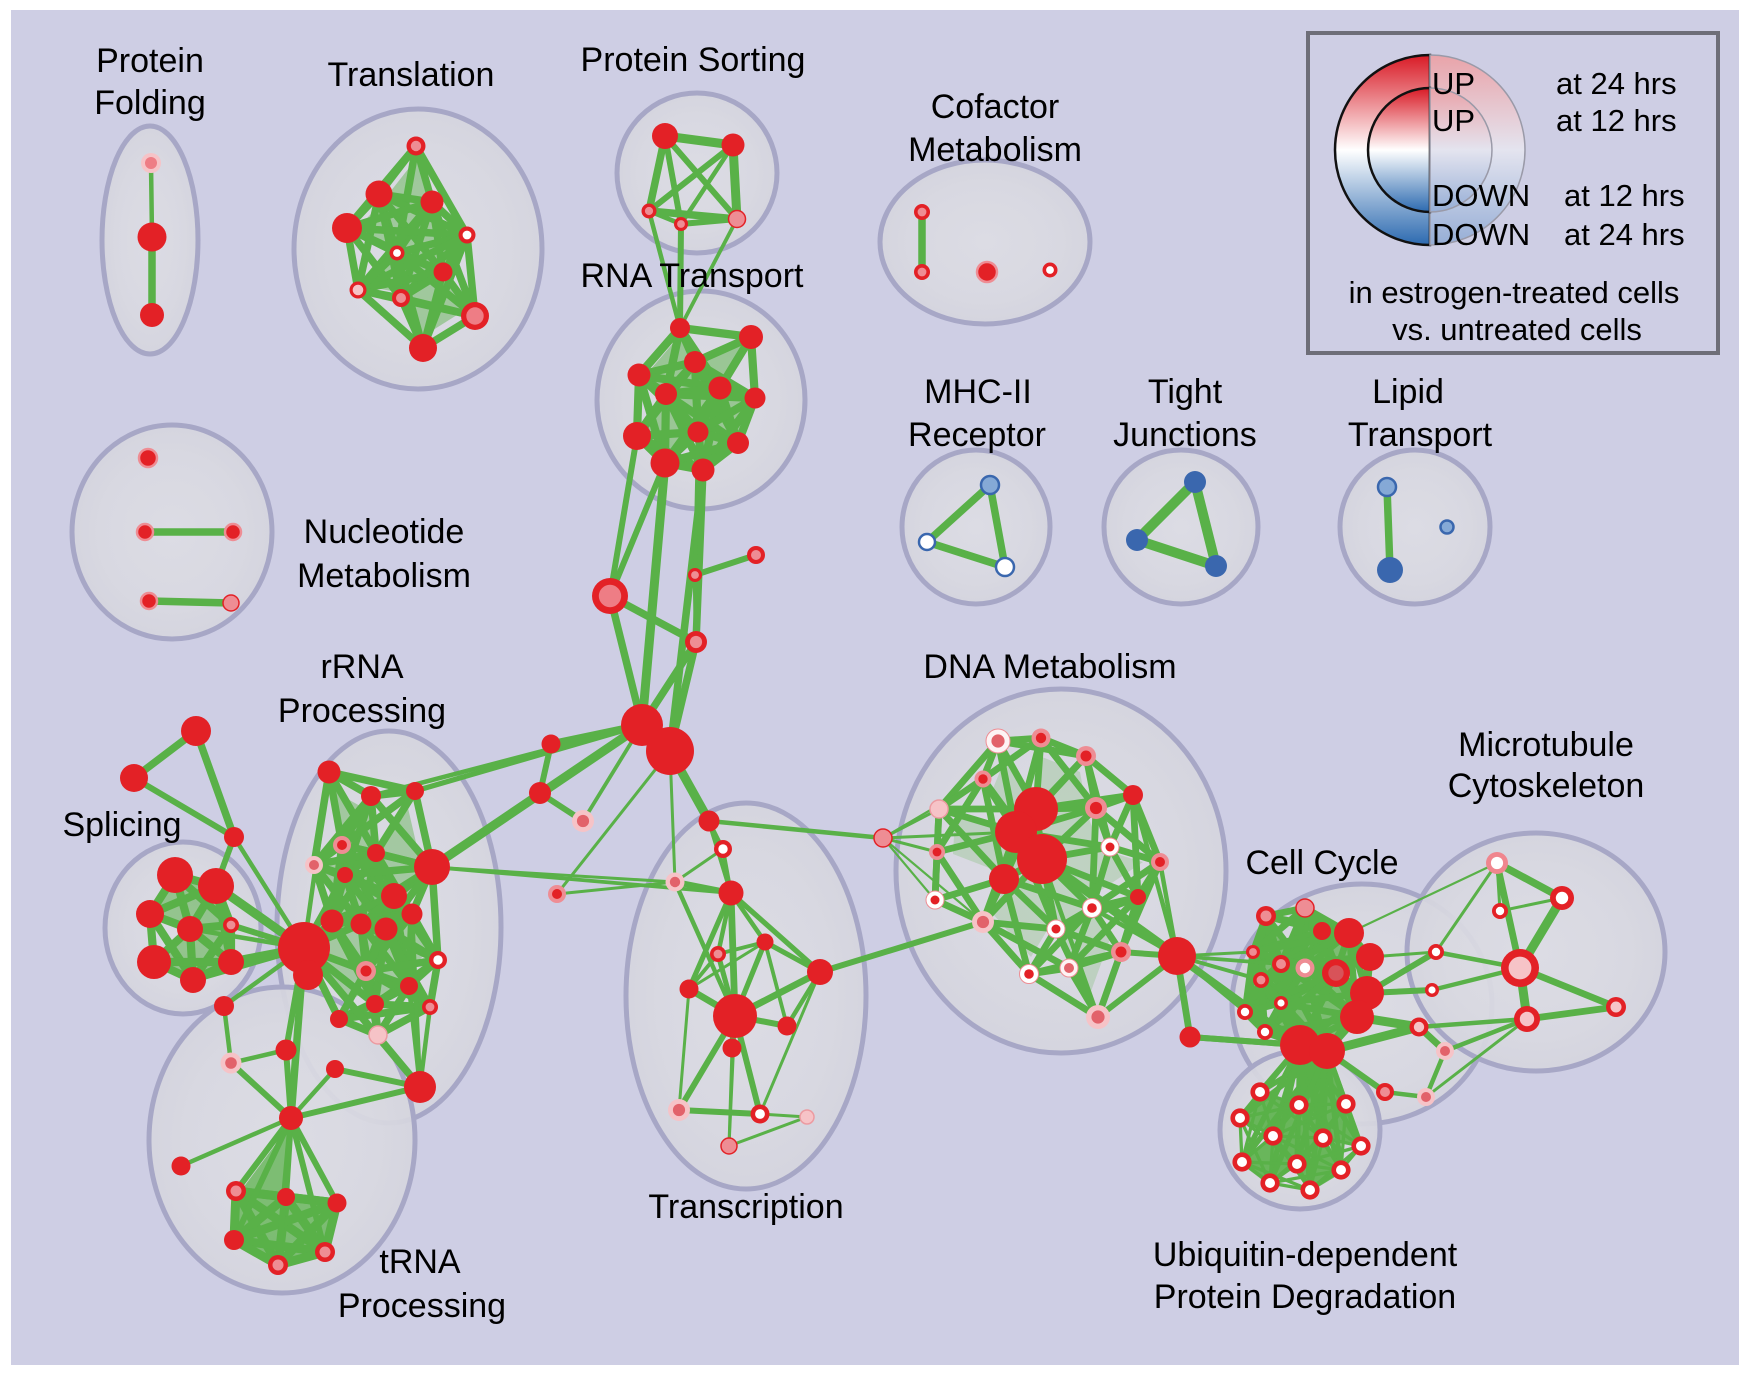 This screenshot has height=1376, width=1750. I want to click on svg-text: Translation, so click(411, 75).